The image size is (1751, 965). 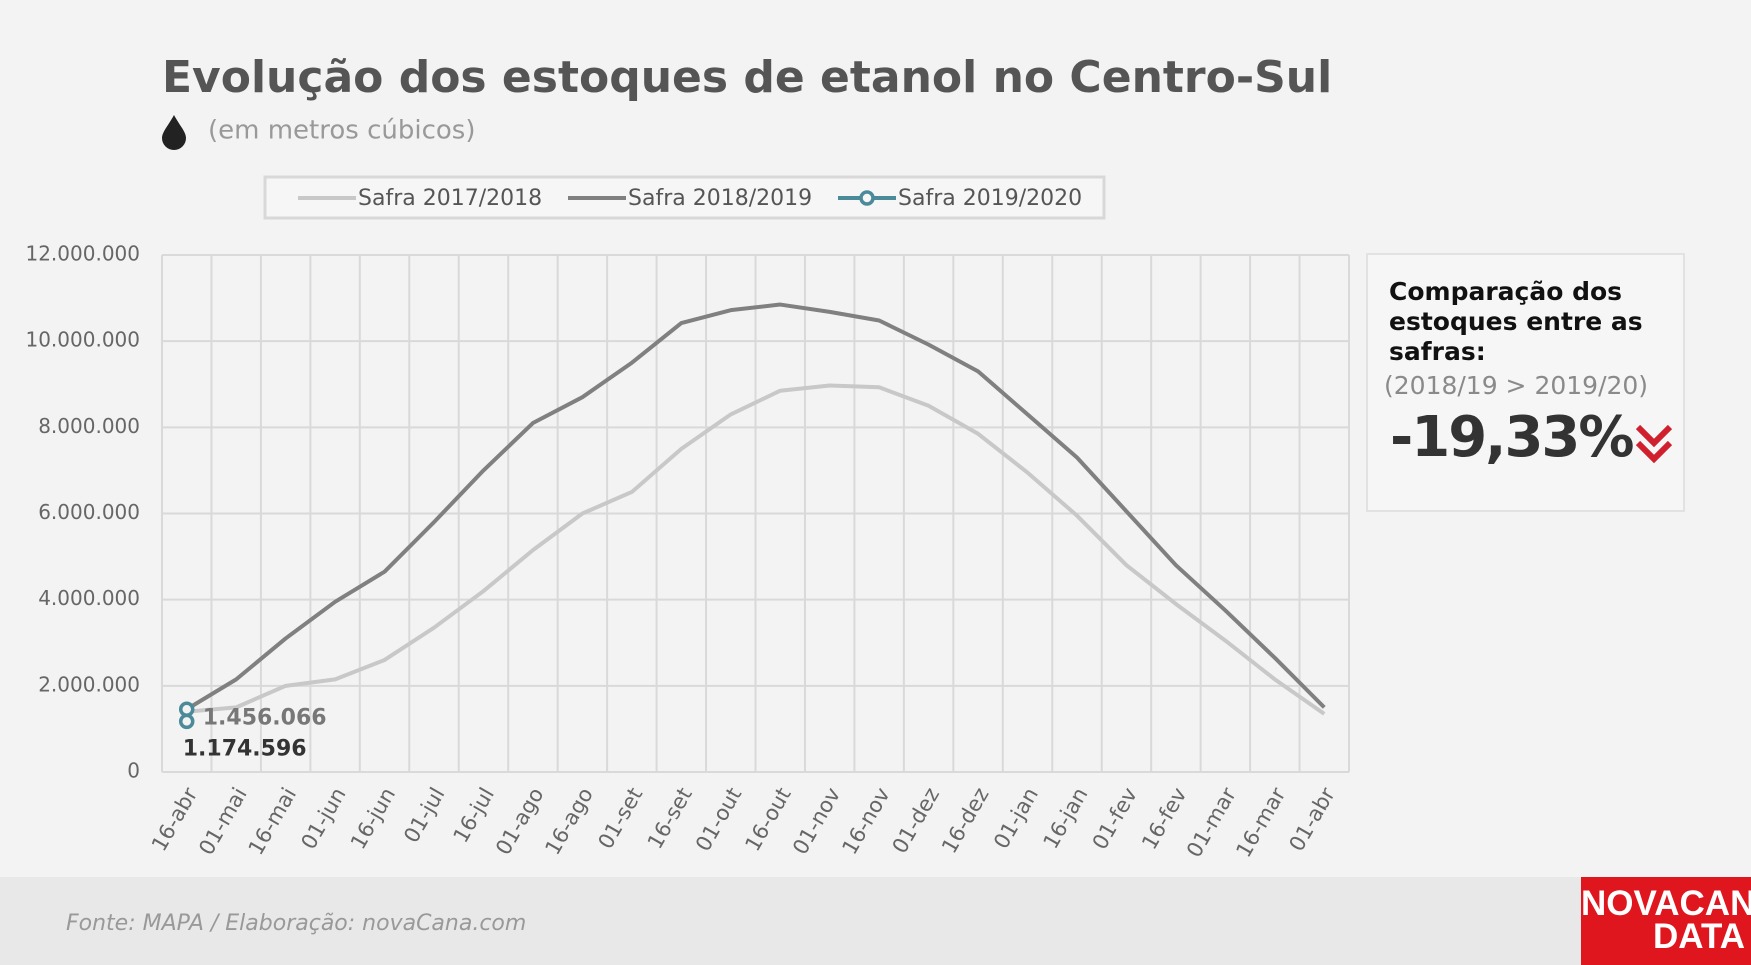 I want to click on y-tick-label: 2.000.000, so click(x=89, y=684).